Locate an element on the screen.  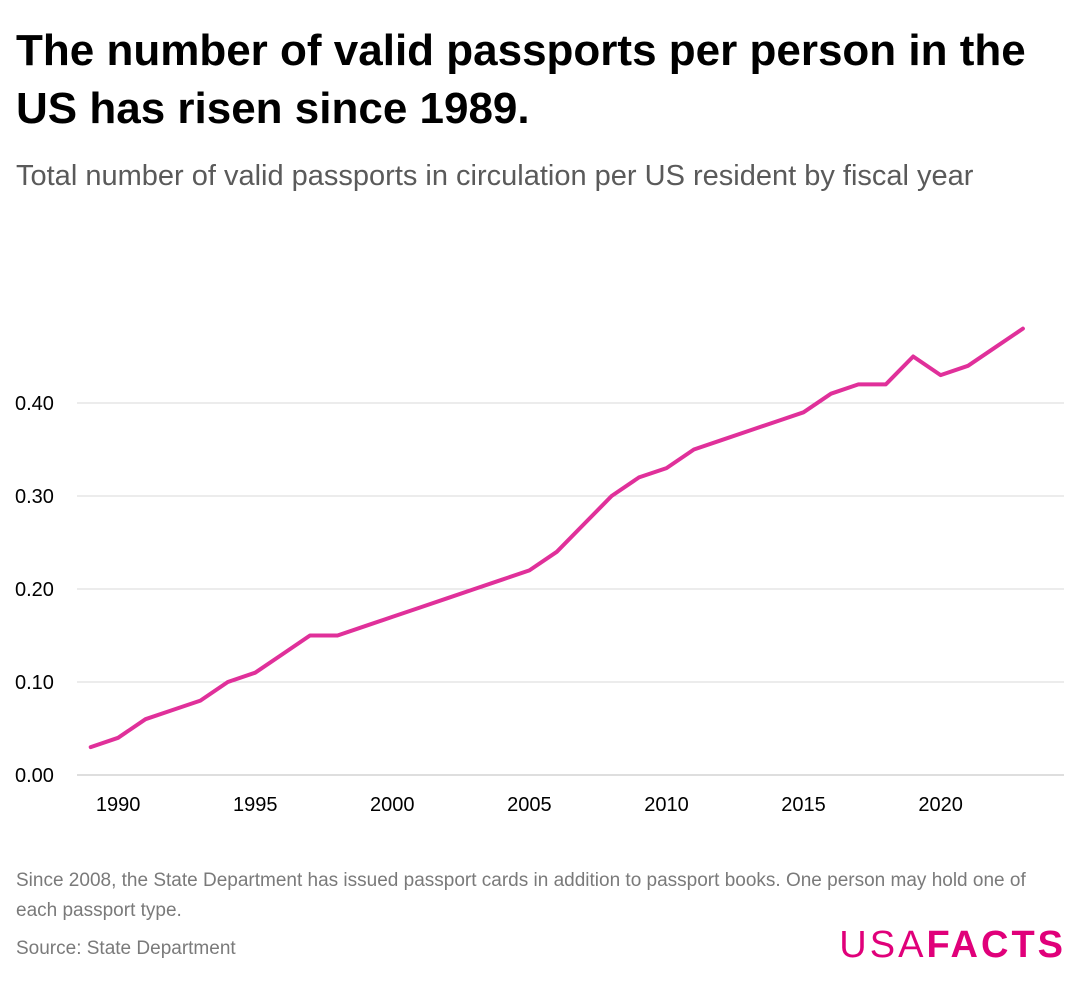
y-tick-label: 0.40 is located at coordinates (34, 404).